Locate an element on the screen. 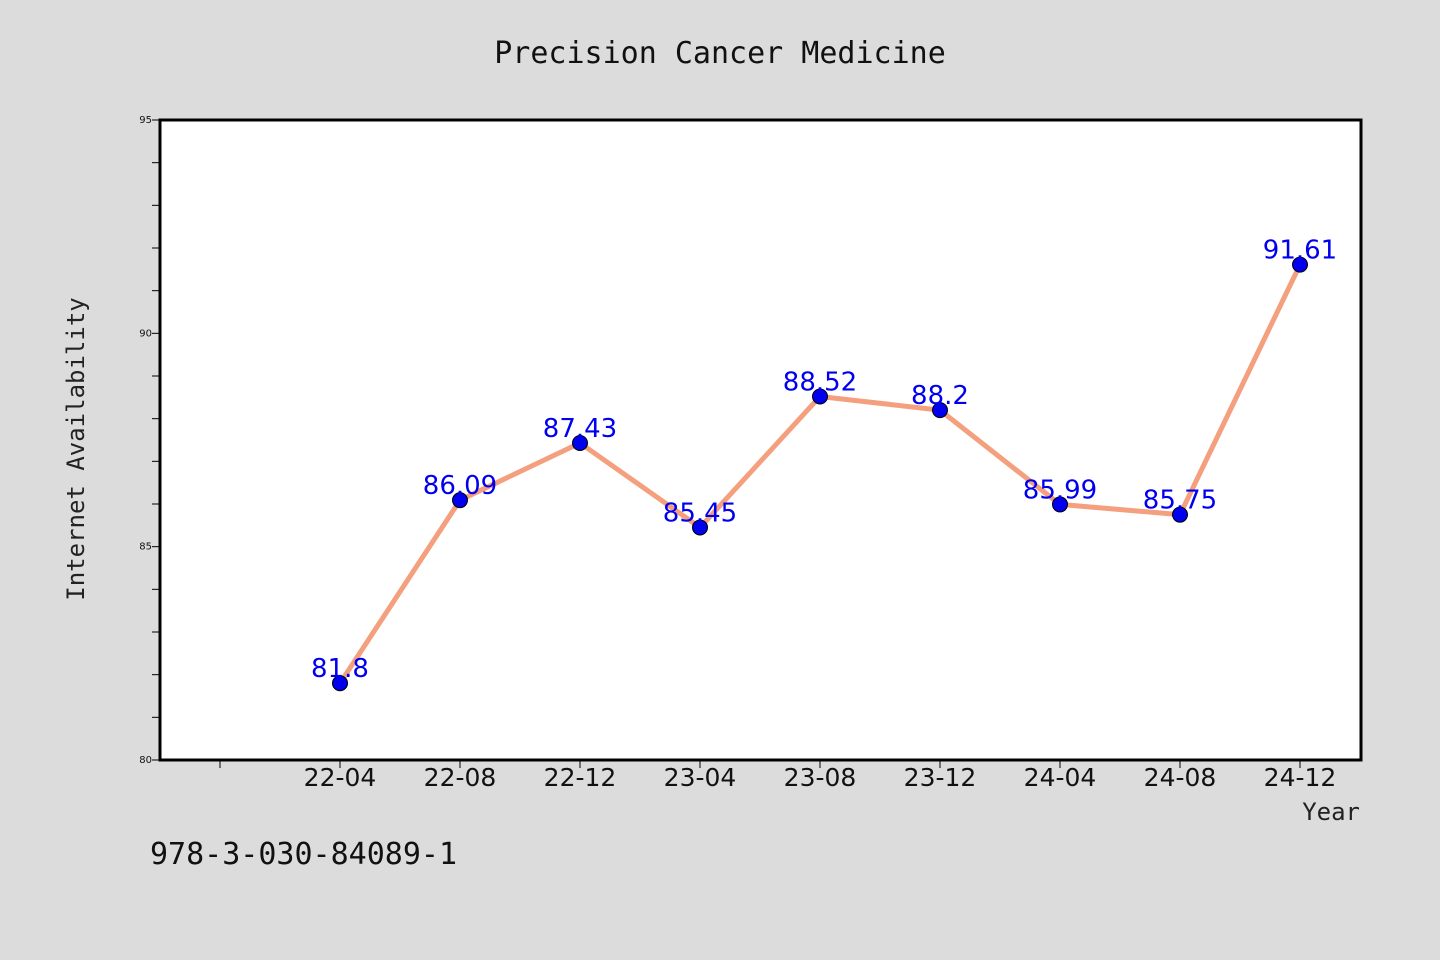 The width and height of the screenshot is (1440, 960). data-label: 87.43 is located at coordinates (580, 429).